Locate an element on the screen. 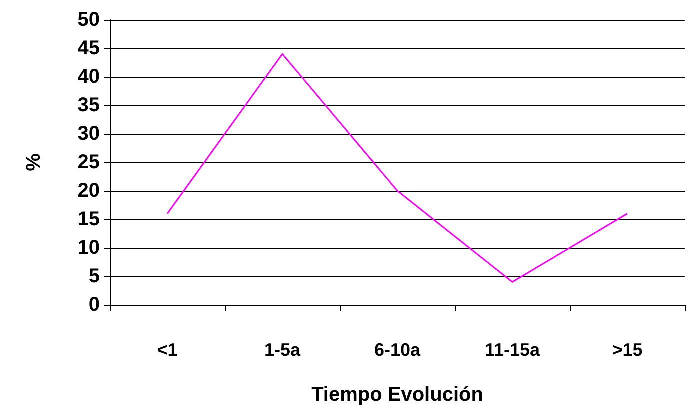  x-tick-label: >15 is located at coordinates (627, 350).